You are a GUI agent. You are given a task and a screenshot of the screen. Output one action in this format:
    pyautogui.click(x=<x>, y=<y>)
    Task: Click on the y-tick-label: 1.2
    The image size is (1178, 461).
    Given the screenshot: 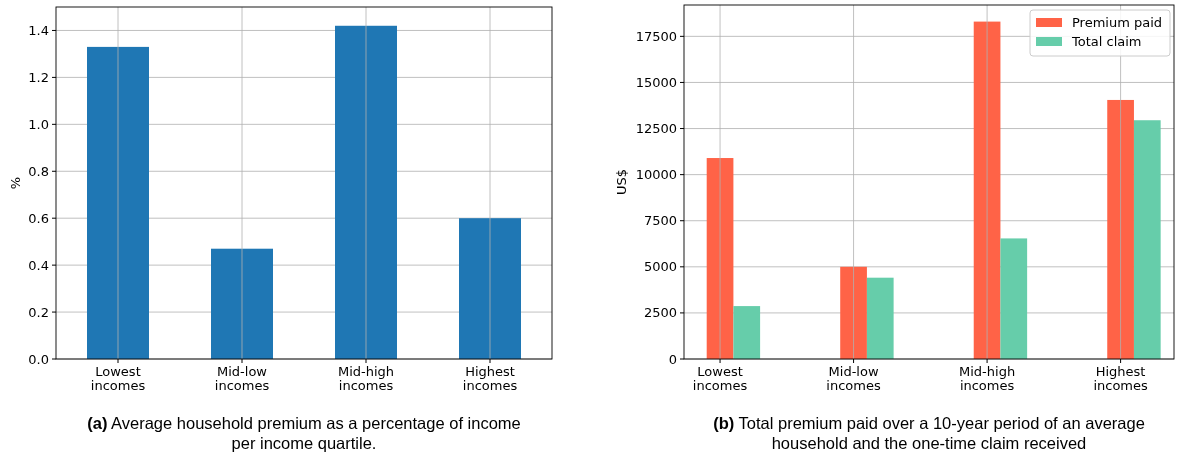 What is the action you would take?
    pyautogui.click(x=38, y=77)
    